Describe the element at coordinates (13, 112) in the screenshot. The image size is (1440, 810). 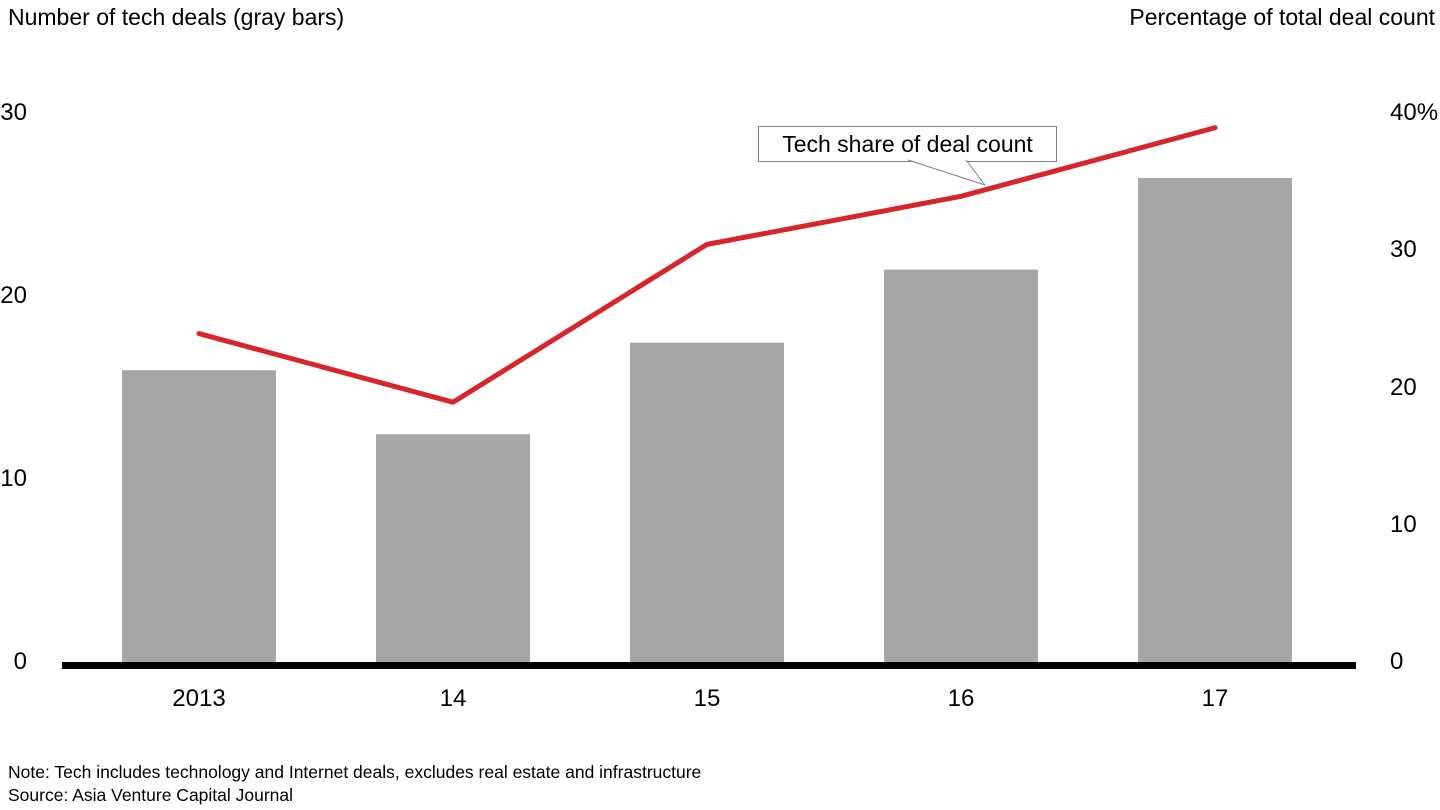
I see `left-axis-tick: 30` at that location.